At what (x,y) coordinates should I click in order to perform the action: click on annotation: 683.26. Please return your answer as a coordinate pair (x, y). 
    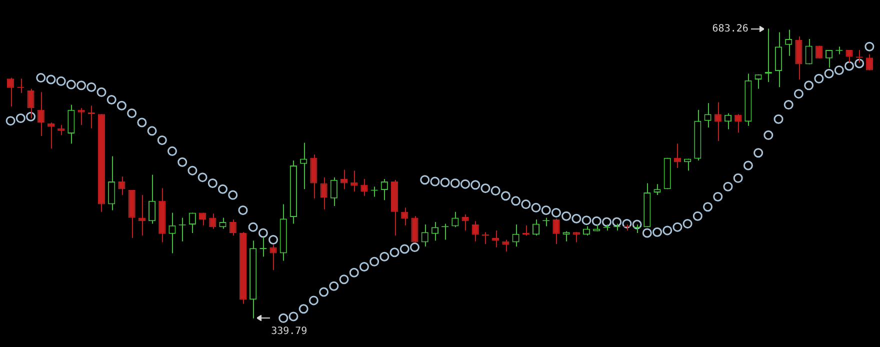
    Looking at the image, I should click on (730, 28).